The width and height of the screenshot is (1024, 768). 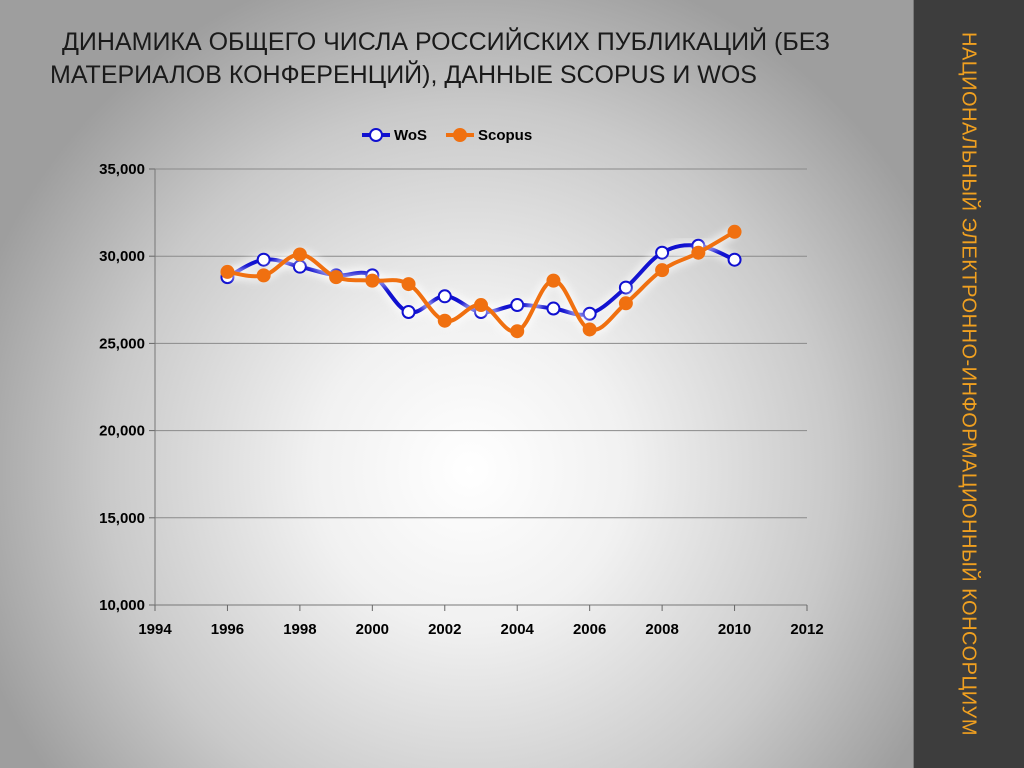 What do you see at coordinates (518, 629) in the screenshot?
I see `x-tick-label: 2004` at bounding box center [518, 629].